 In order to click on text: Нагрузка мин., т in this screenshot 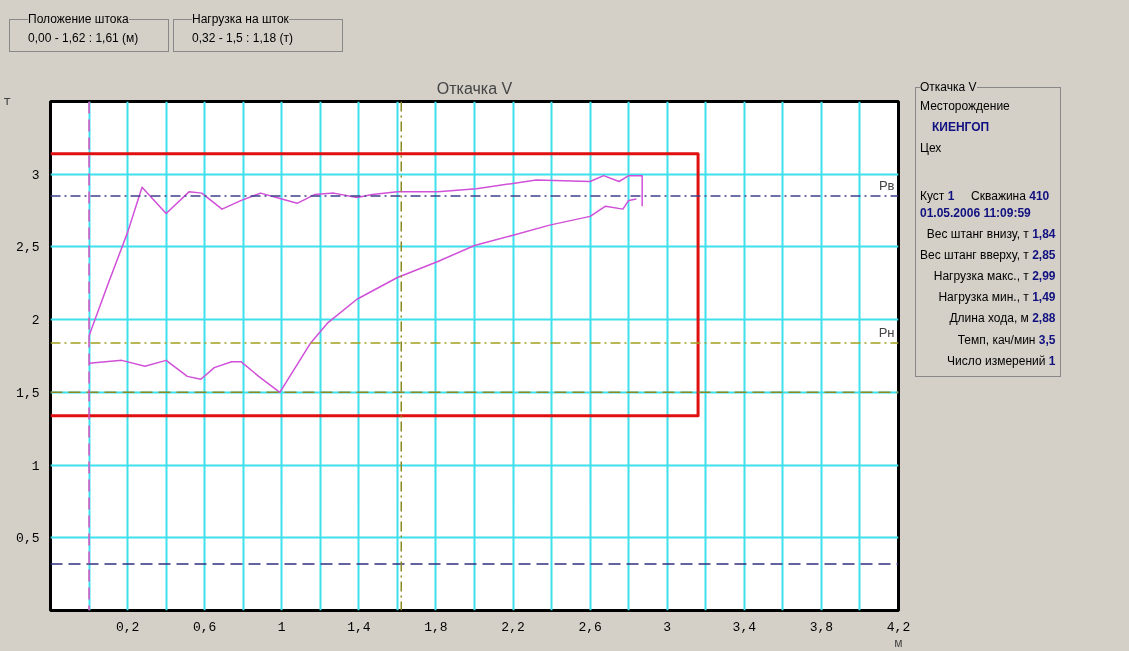, I will do `click(983, 297)`.